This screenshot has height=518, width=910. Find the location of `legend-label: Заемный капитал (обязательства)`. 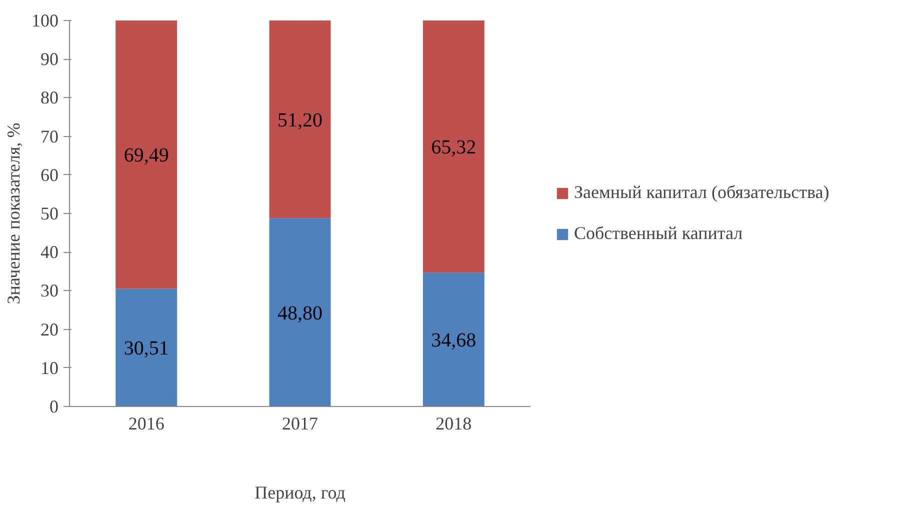

legend-label: Заемный капитал (обязательства) is located at coordinates (702, 192).